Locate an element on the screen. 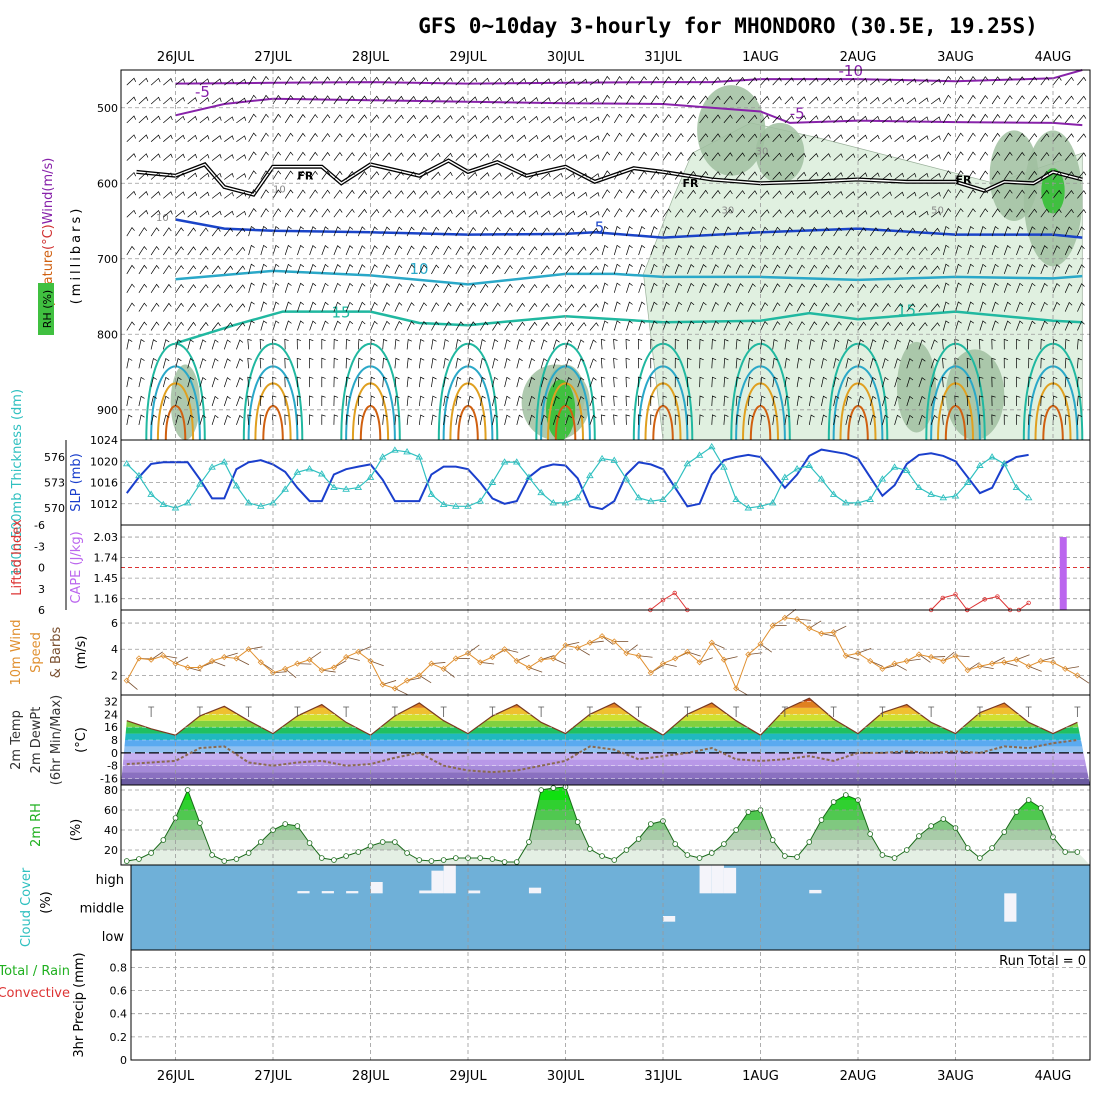 Image resolution: width=1100 pixels, height=1100 pixels. li-tick-label: 6 is located at coordinates (41, 610).